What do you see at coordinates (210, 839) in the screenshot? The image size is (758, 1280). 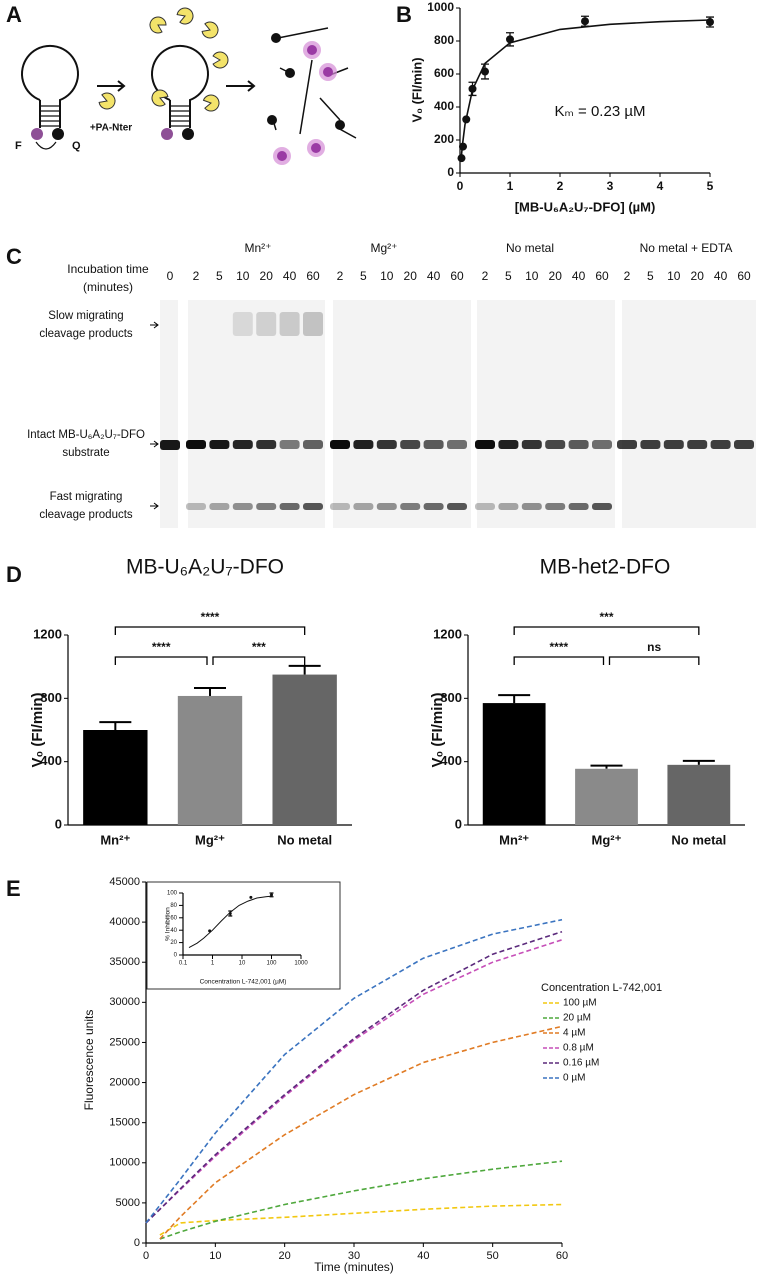 I see `x-tick-label: Mg²⁺` at bounding box center [210, 839].